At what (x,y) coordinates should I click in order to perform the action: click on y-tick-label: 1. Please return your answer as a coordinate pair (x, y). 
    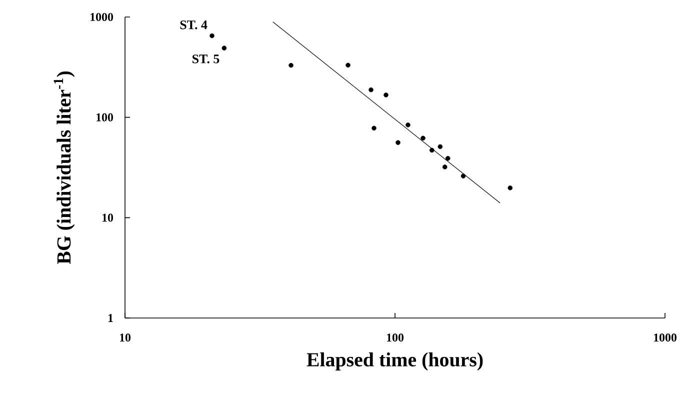
    Looking at the image, I should click on (110, 318).